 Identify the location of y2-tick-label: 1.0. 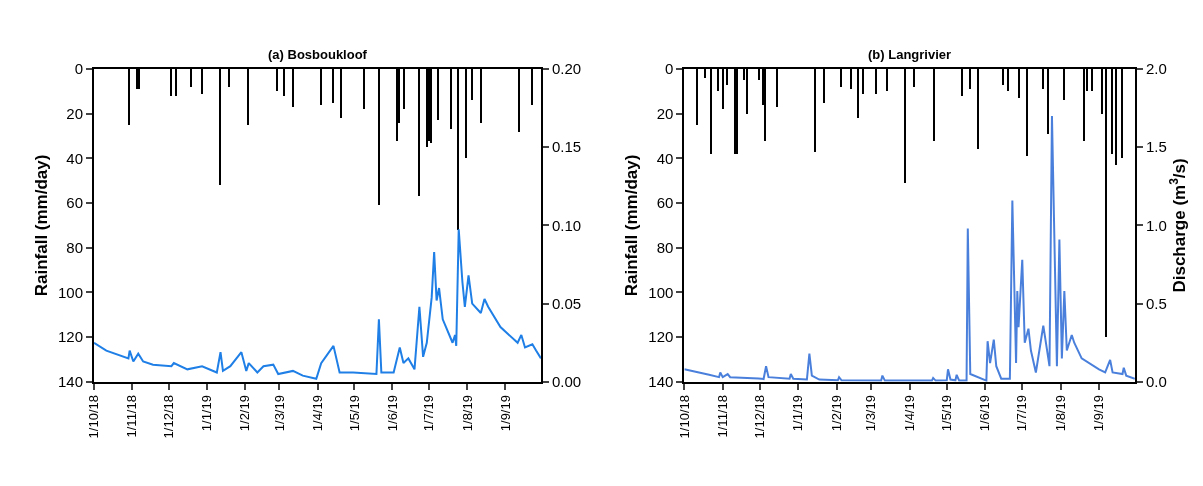
(1156, 225).